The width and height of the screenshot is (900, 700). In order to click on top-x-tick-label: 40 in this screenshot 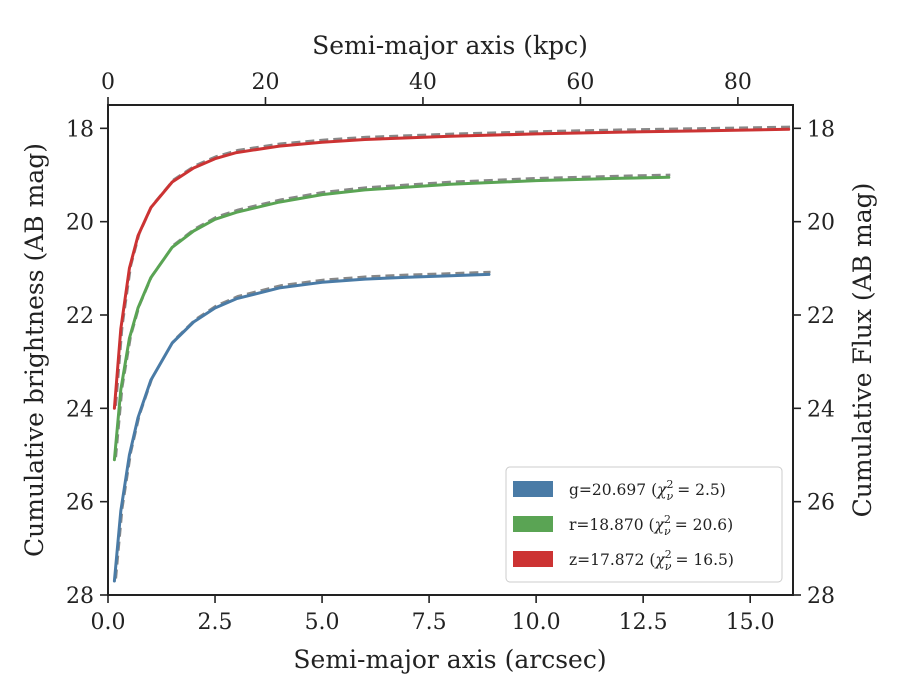, I will do `click(423, 82)`.